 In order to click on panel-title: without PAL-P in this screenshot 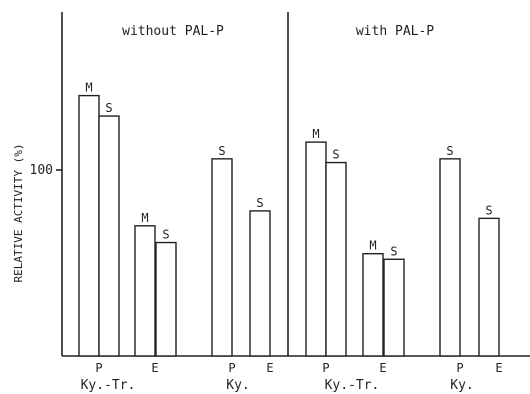, I will do `click(173, 31)`.